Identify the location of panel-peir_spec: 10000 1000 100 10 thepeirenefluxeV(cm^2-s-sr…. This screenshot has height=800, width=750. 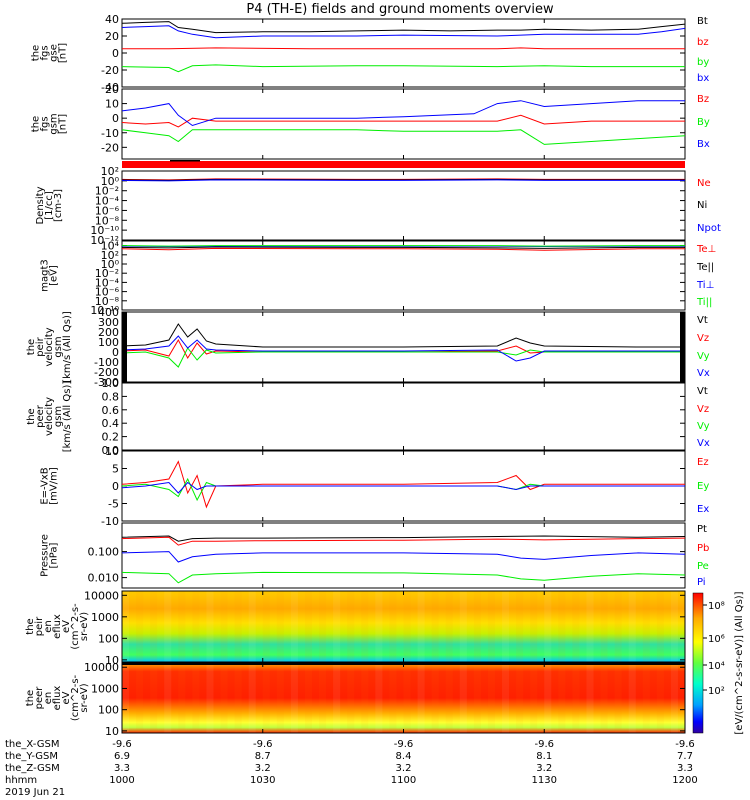
(355, 628).